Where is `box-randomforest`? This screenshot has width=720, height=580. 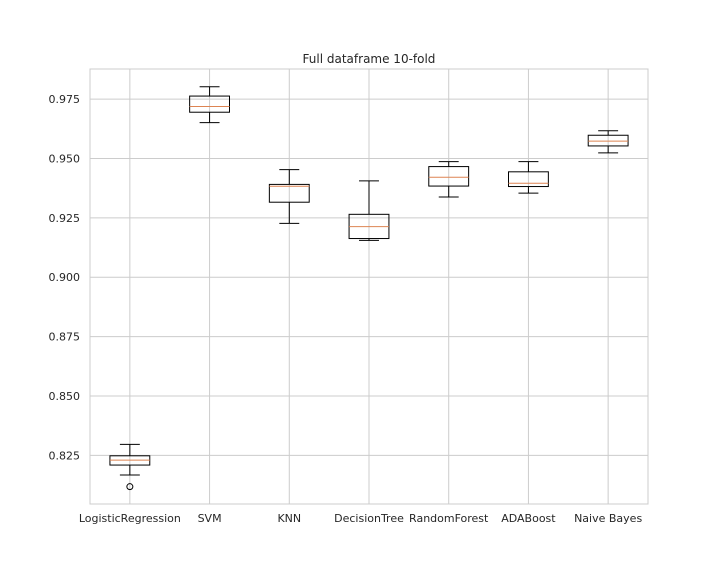
box-randomforest is located at coordinates (449, 179).